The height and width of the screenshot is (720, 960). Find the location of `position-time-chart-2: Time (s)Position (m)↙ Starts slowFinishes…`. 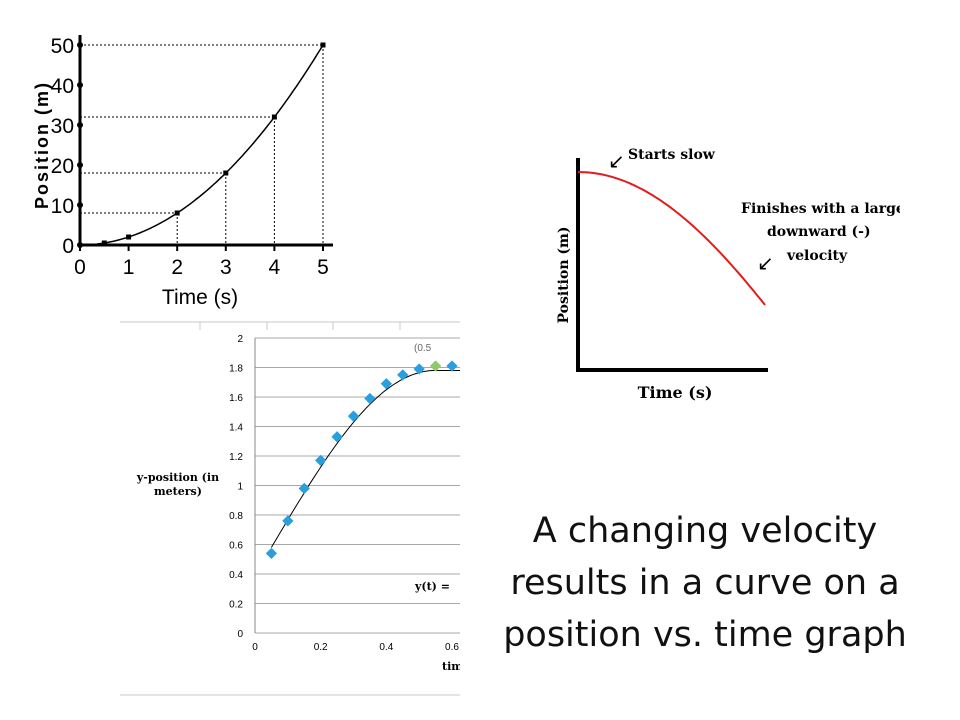

position-time-chart-2: Time (s)Position (m)↙ Starts slowFinishes… is located at coordinates (728, 274).